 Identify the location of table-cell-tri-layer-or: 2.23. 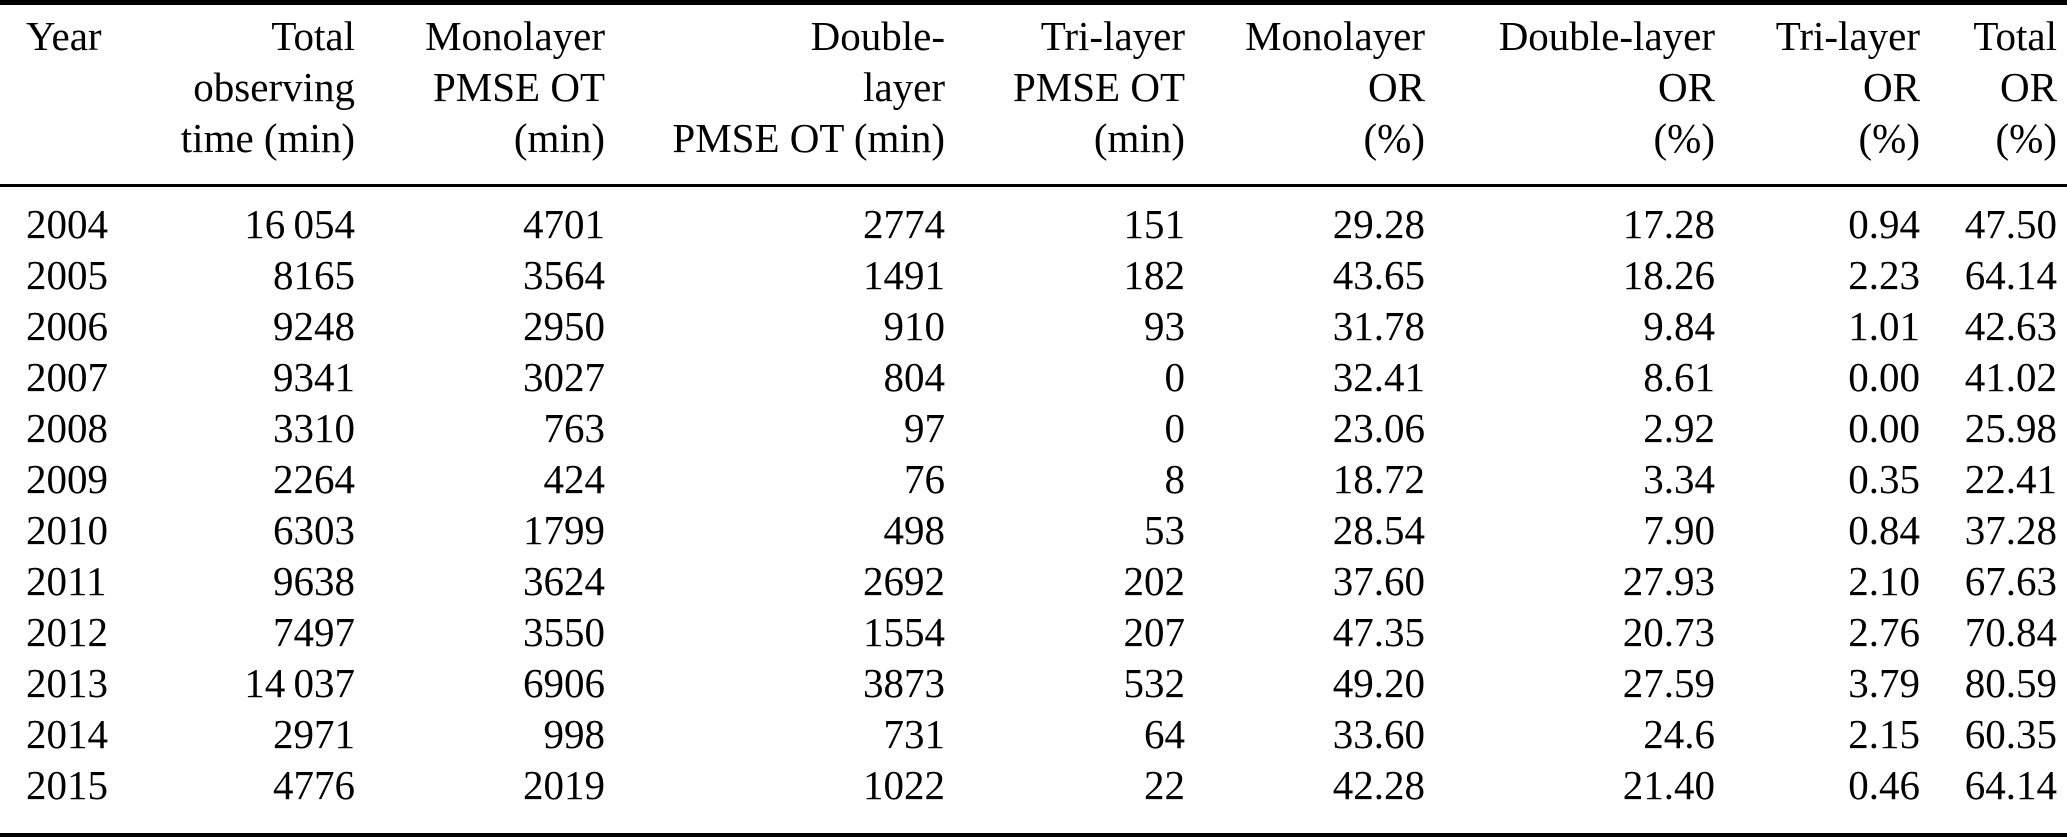
(1884, 275).